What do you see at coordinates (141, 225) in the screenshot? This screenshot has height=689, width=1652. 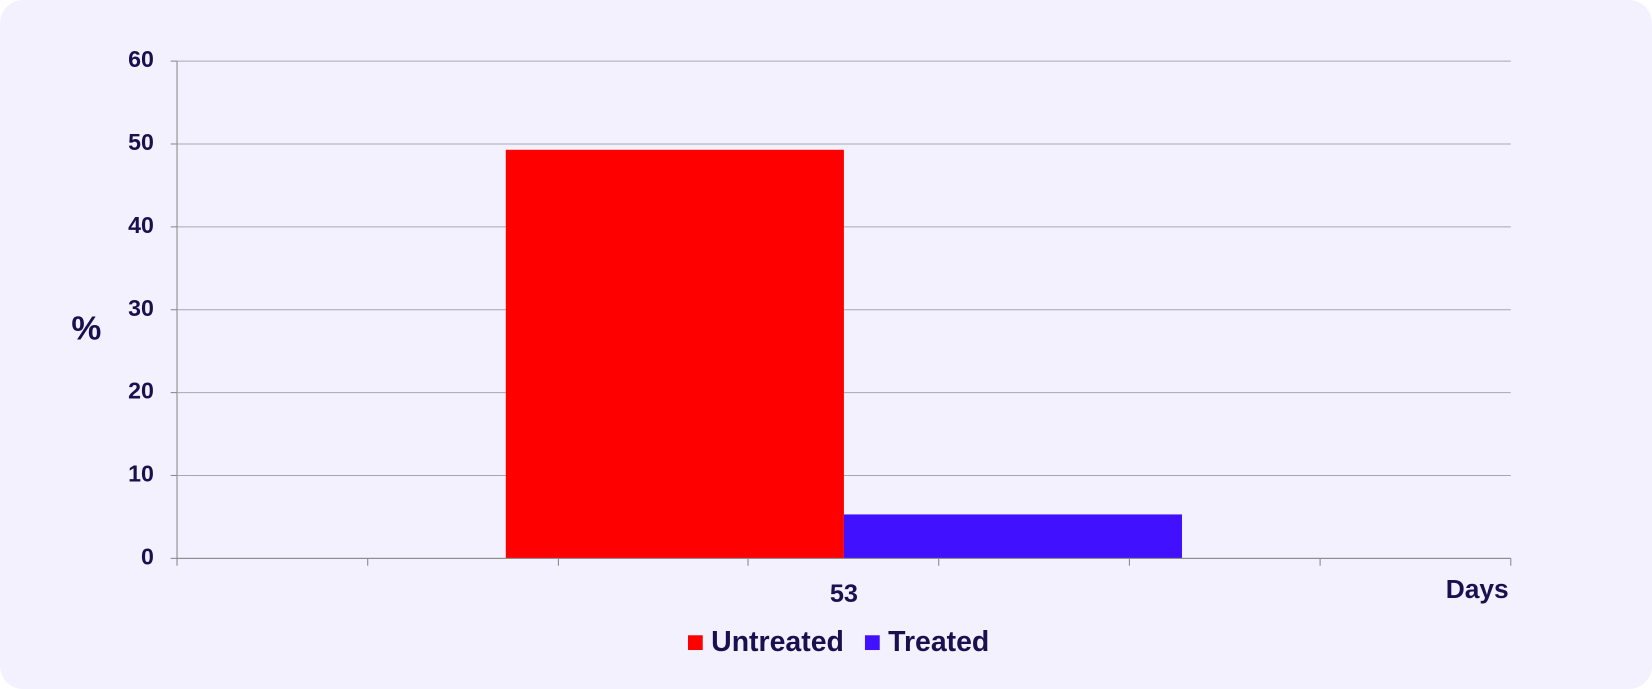 I see `y-tick-label: 40` at bounding box center [141, 225].